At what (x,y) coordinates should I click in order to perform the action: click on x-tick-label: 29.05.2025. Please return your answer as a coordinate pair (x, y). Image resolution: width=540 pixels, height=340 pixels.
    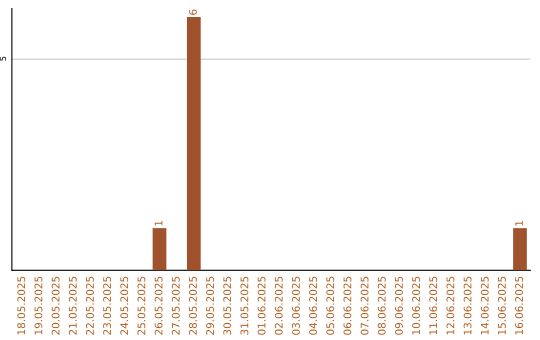
    Looking at the image, I should click on (210, 305).